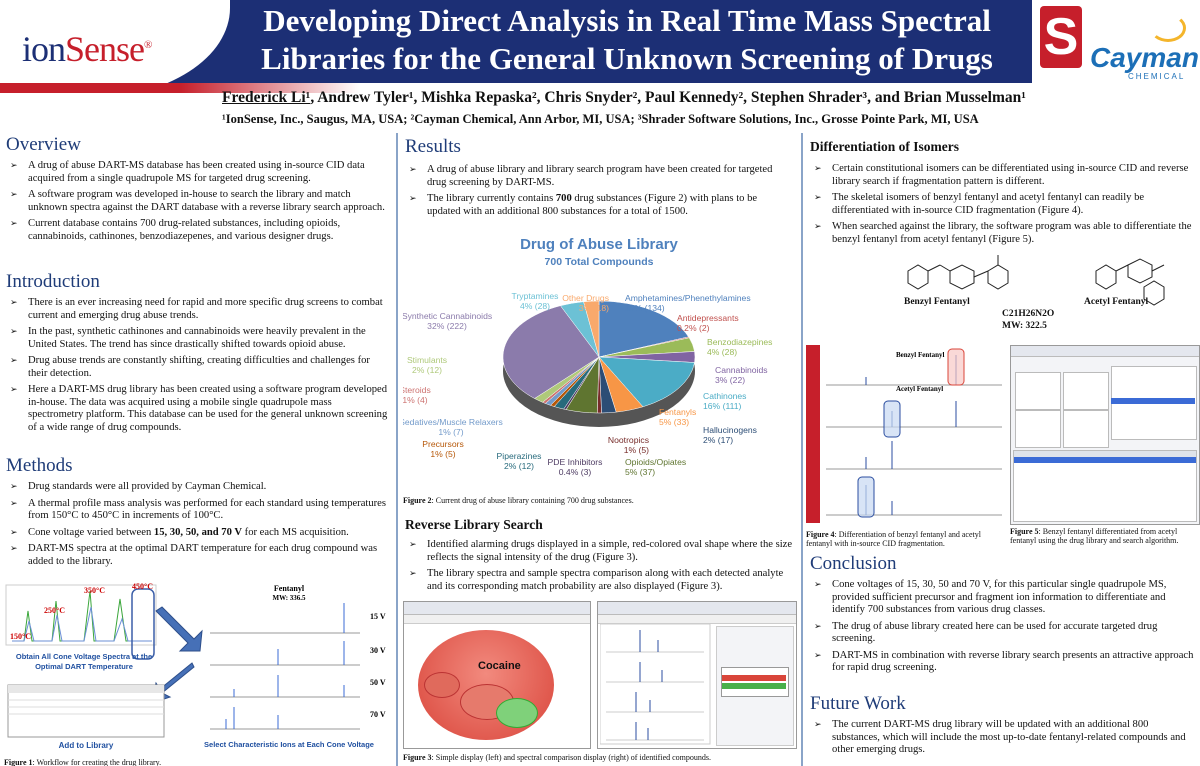 This screenshot has width=1200, height=766. What do you see at coordinates (1116, 302) in the screenshot?
I see `acetyl-fentanyl-label: Acetyl Fentanyl` at bounding box center [1116, 302].